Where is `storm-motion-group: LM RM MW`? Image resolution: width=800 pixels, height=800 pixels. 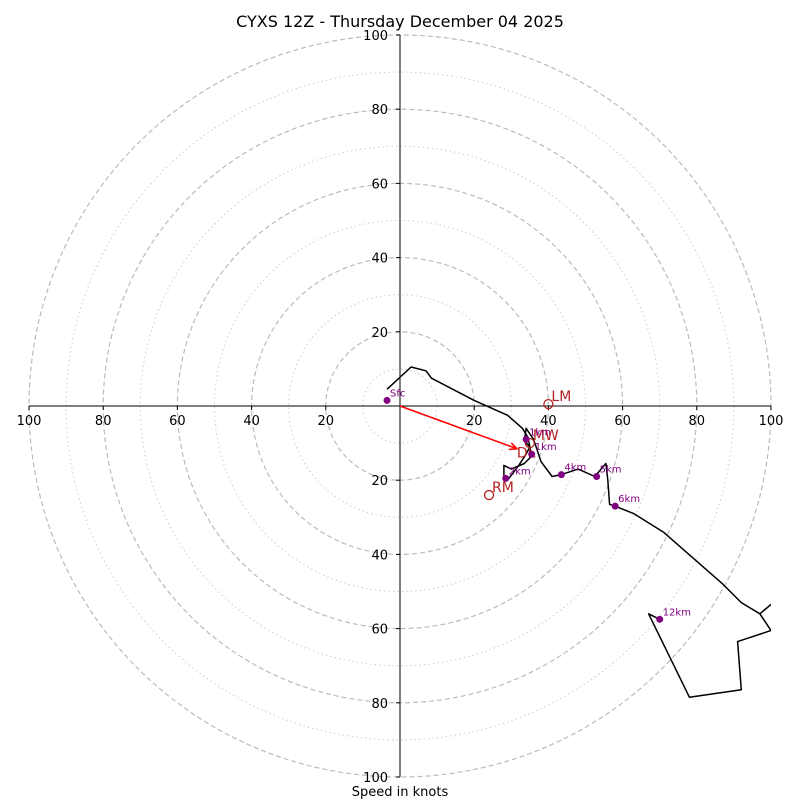 storm-motion-group: LM RM MW is located at coordinates (527, 445).